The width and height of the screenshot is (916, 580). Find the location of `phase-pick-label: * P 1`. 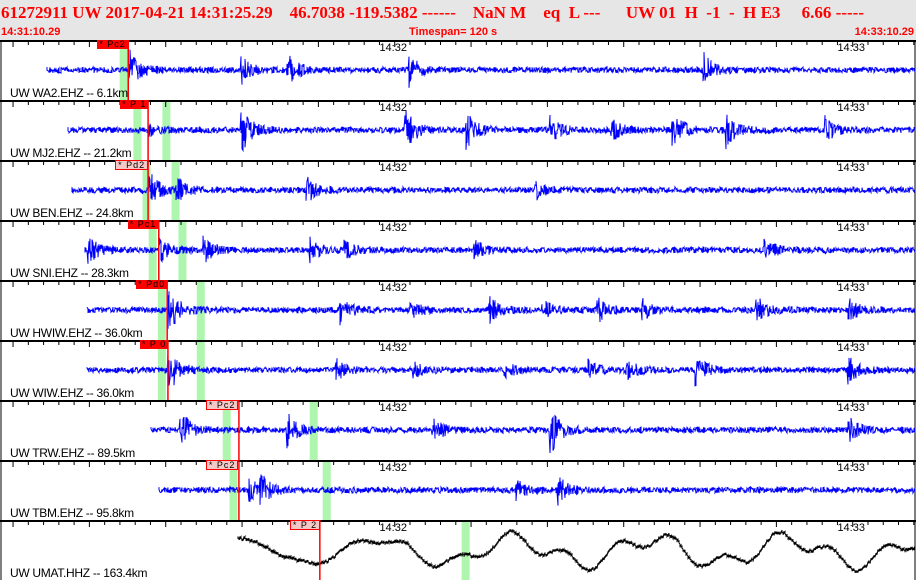

phase-pick-label: * P 1 is located at coordinates (134, 104).